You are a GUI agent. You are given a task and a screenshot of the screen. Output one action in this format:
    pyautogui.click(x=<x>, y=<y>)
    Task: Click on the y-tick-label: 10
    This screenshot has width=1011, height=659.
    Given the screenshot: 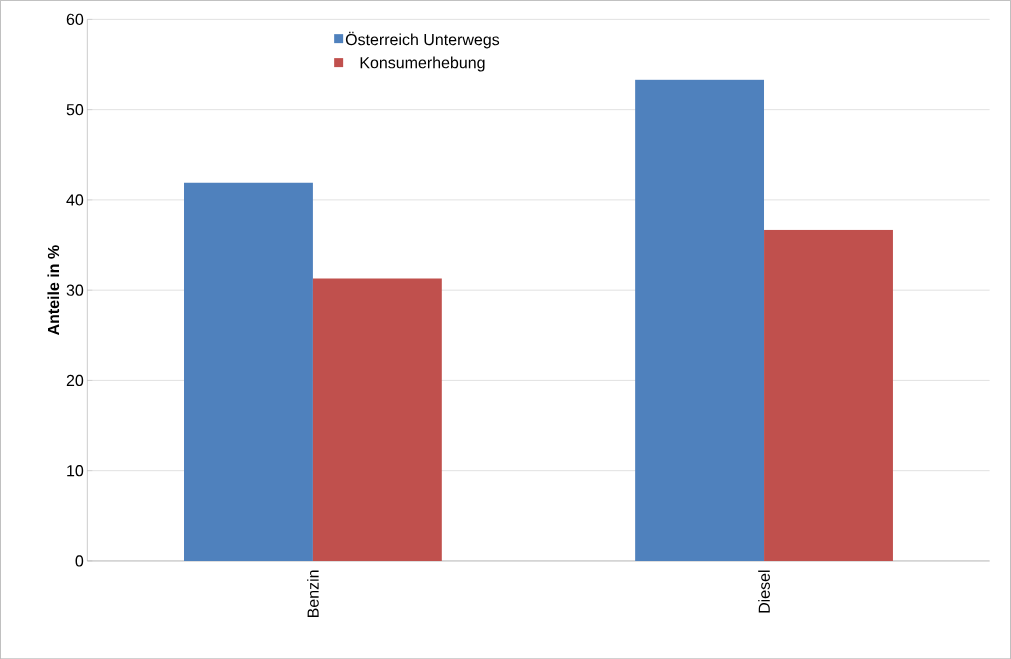 What is the action you would take?
    pyautogui.click(x=75, y=470)
    